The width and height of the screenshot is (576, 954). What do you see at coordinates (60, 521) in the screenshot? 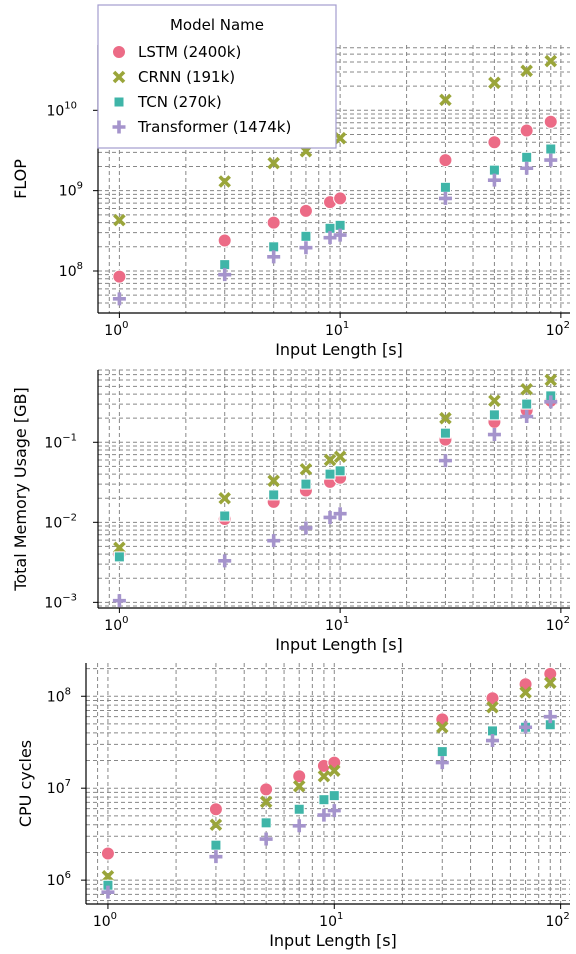
I see `y-tick-label: 10⁻²` at bounding box center [60, 521].